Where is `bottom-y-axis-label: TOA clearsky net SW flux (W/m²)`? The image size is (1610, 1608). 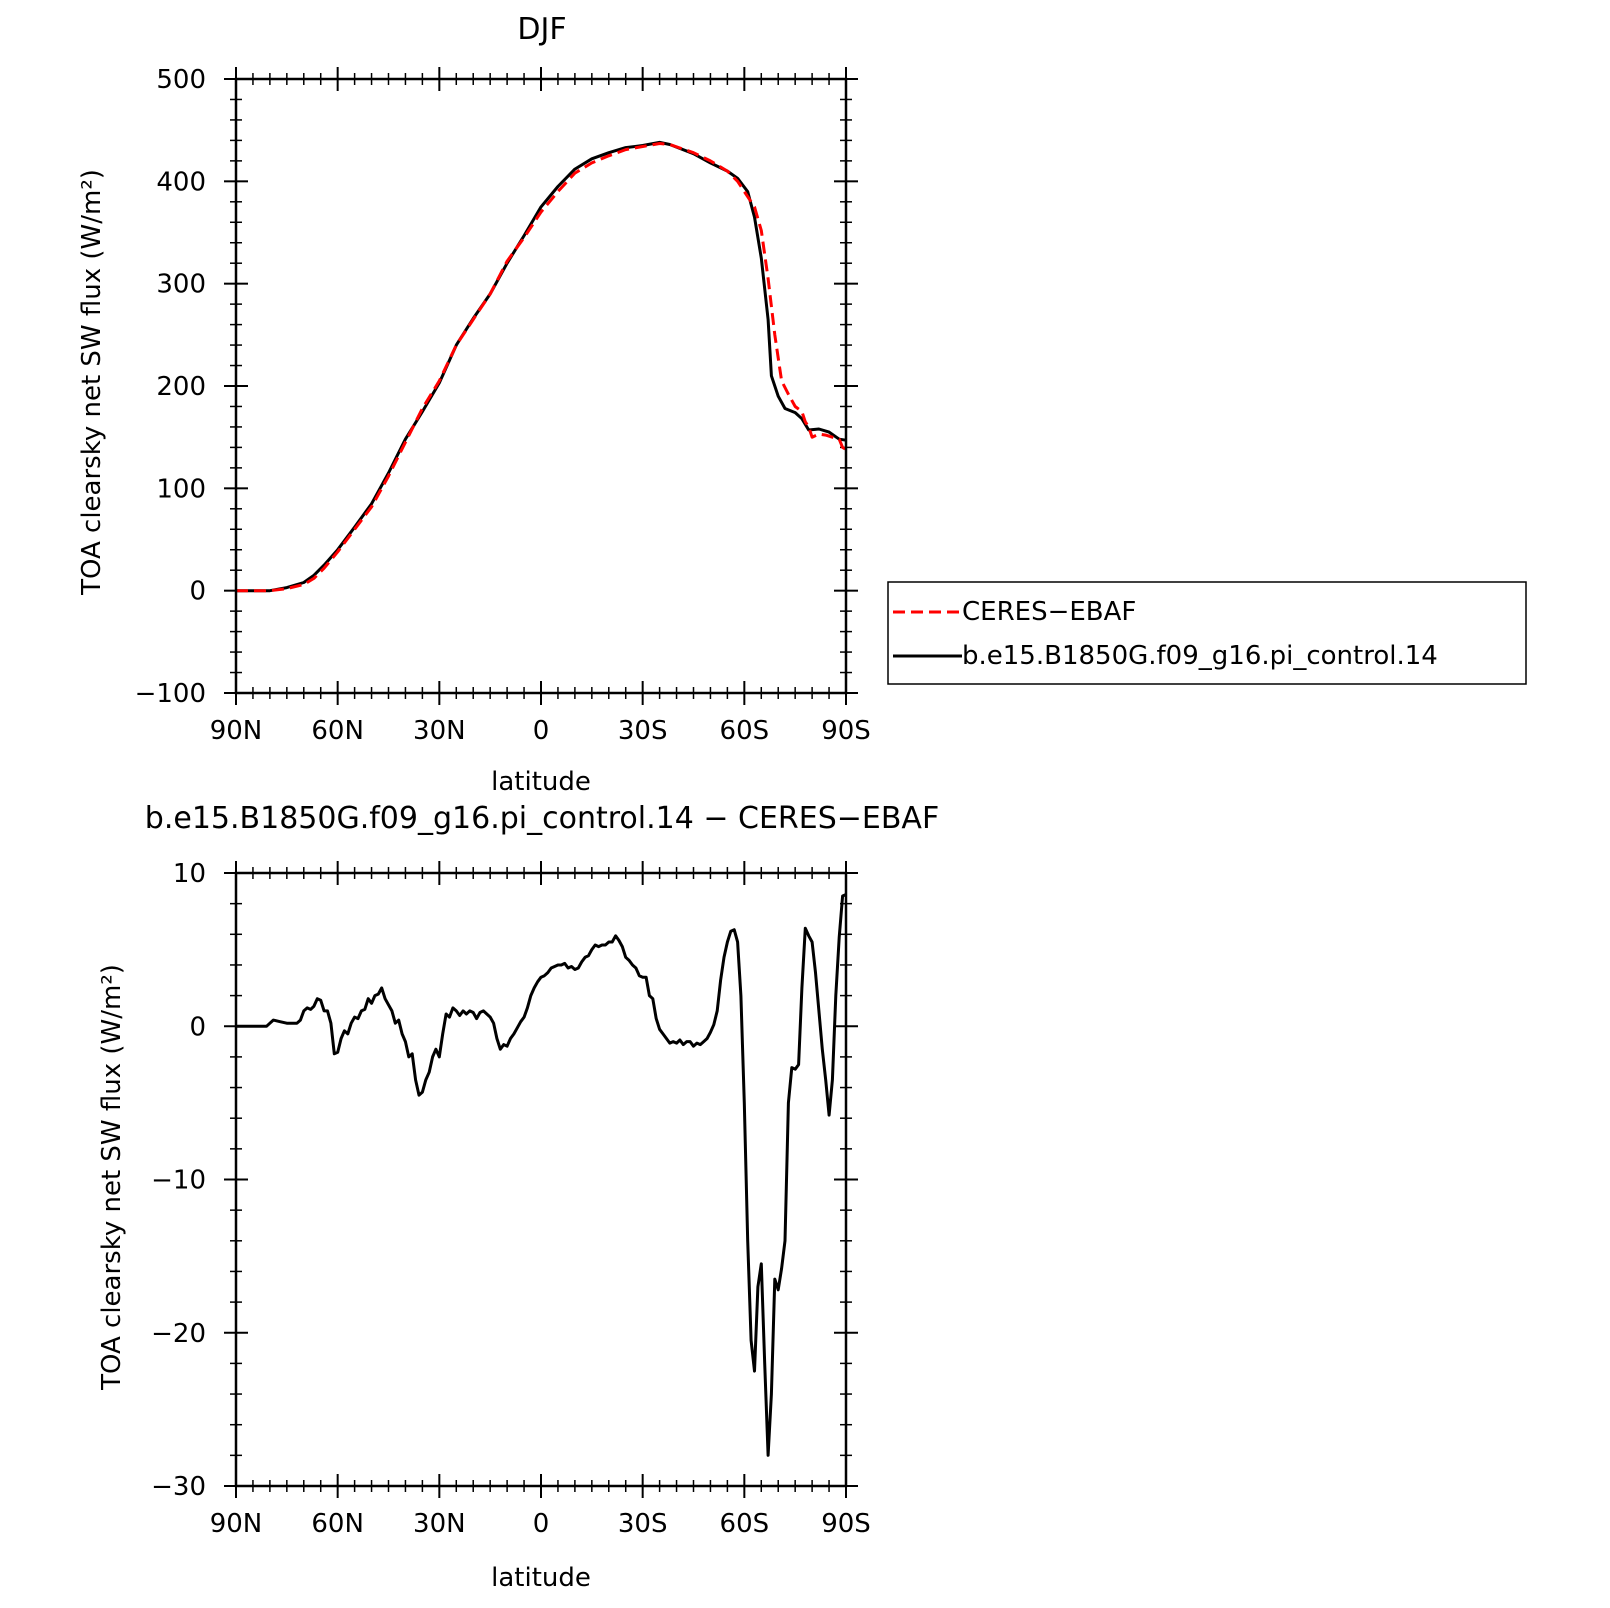
bottom-y-axis-label: TOA clearsky net SW flux (W/m²) is located at coordinates (112, 1177).